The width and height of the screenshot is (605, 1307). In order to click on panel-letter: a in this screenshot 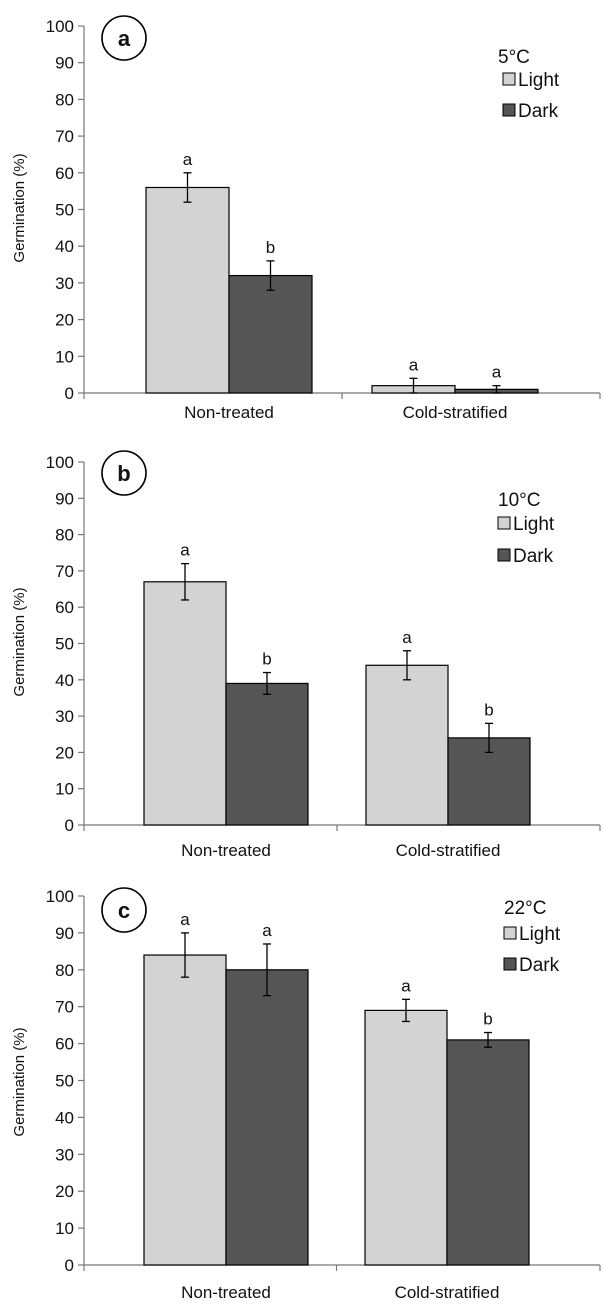, I will do `click(124, 38)`.